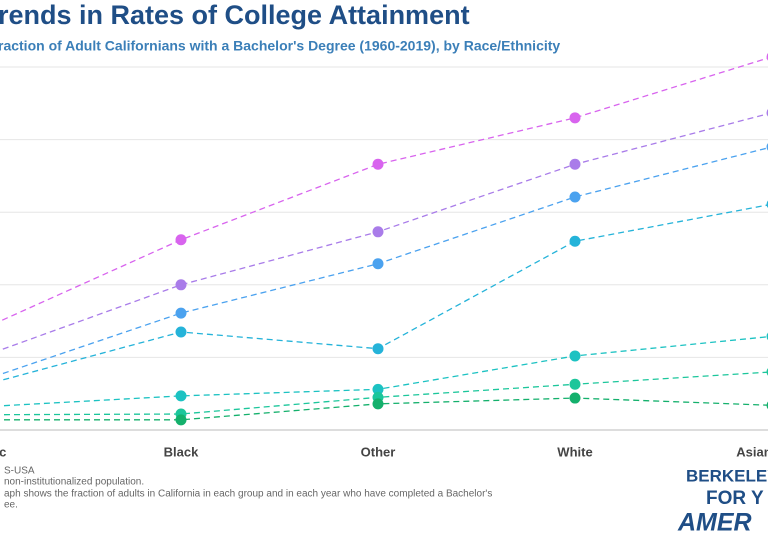 Image resolution: width=768 pixels, height=543 pixels. Describe the element at coordinates (3, 451) in the screenshot. I see `x-tick-label: ispanic` at that location.